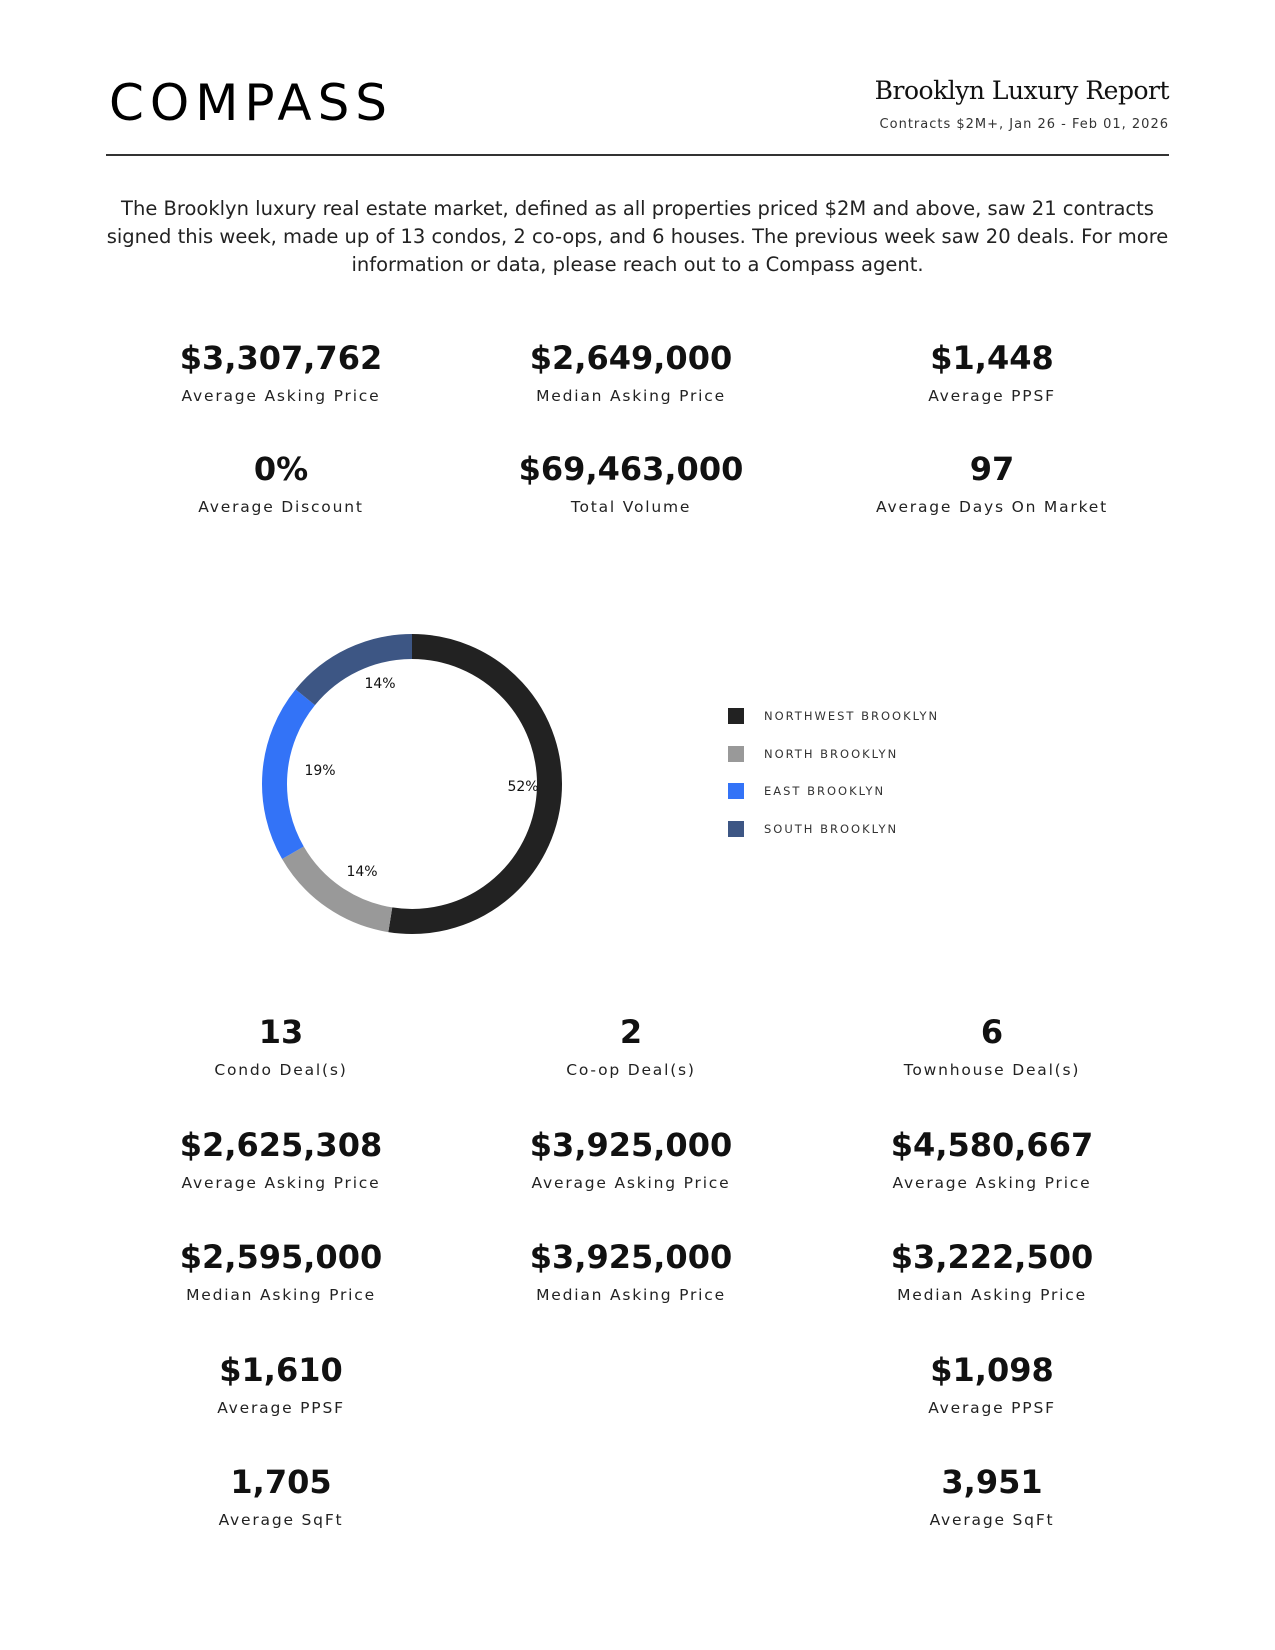 The height and width of the screenshot is (1650, 1275). What do you see at coordinates (825, 791) in the screenshot?
I see `legend-label: EAST BROOKLYN` at bounding box center [825, 791].